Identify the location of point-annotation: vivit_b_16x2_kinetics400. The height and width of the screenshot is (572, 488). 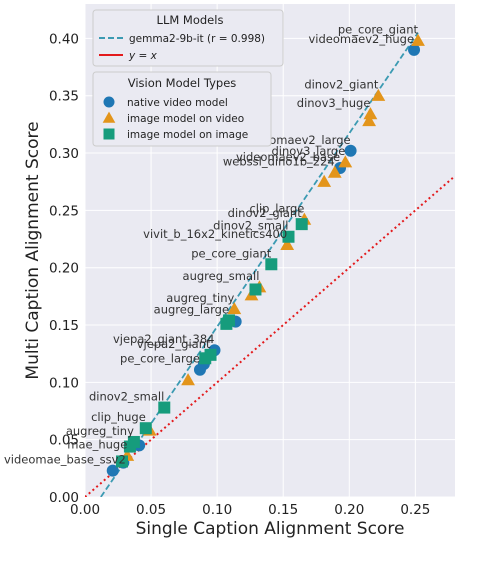
(215, 234).